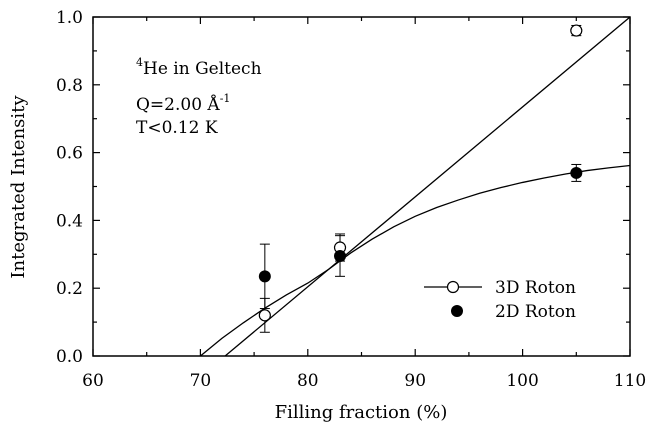 The image size is (650, 432). Describe the element at coordinates (69, 18) in the screenshot. I see `y-tick-label: 1.0` at that location.